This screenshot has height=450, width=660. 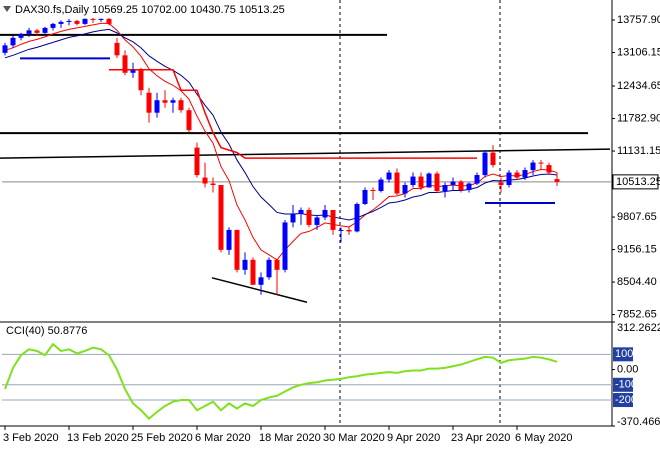 What do you see at coordinates (213, 10) in the screenshot?
I see `low-value: 10430.75` at bounding box center [213, 10].